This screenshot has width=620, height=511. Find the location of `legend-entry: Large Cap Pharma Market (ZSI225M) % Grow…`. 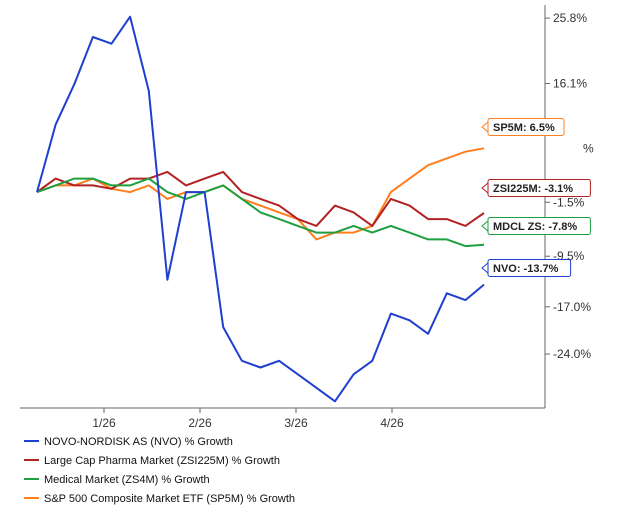

legend-entry: Large Cap Pharma Market (ZSI225M) % Grow… is located at coordinates (162, 461).